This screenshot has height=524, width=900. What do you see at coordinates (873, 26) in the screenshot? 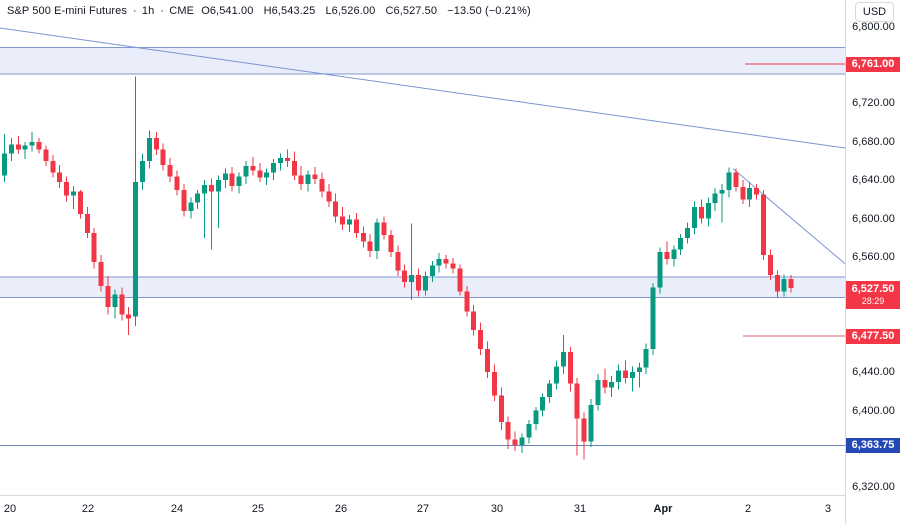
I see `price-tick-label: 6,800.00` at bounding box center [873, 26].